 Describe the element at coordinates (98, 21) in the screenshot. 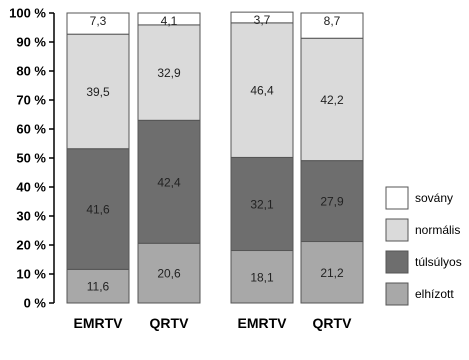

I see `data-label: 7,3` at that location.